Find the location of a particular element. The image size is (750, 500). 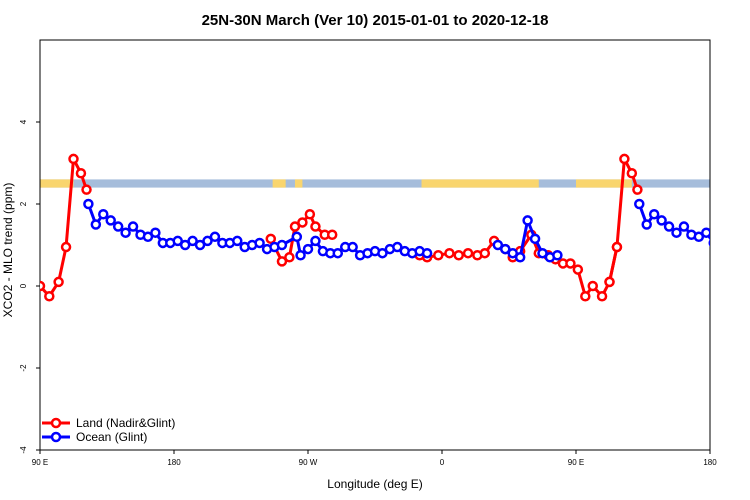

landmask-band is located at coordinates (375, 183).